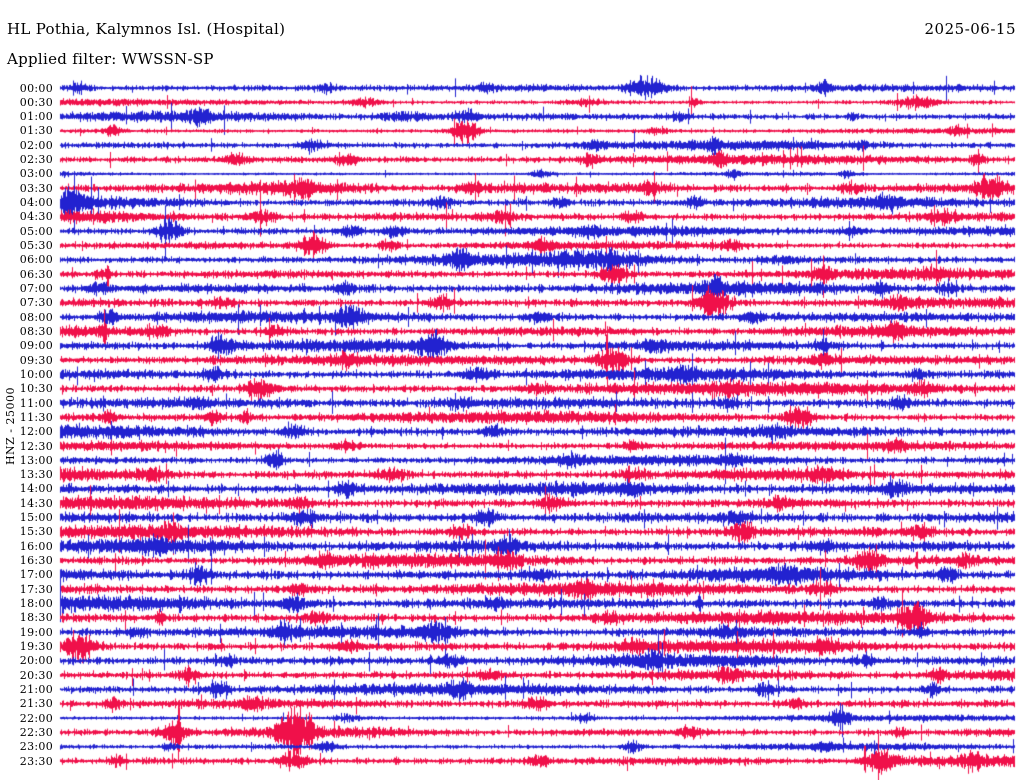 The height and width of the screenshot is (780, 1024). I want to click on time-label: 21:30, so click(36, 704).